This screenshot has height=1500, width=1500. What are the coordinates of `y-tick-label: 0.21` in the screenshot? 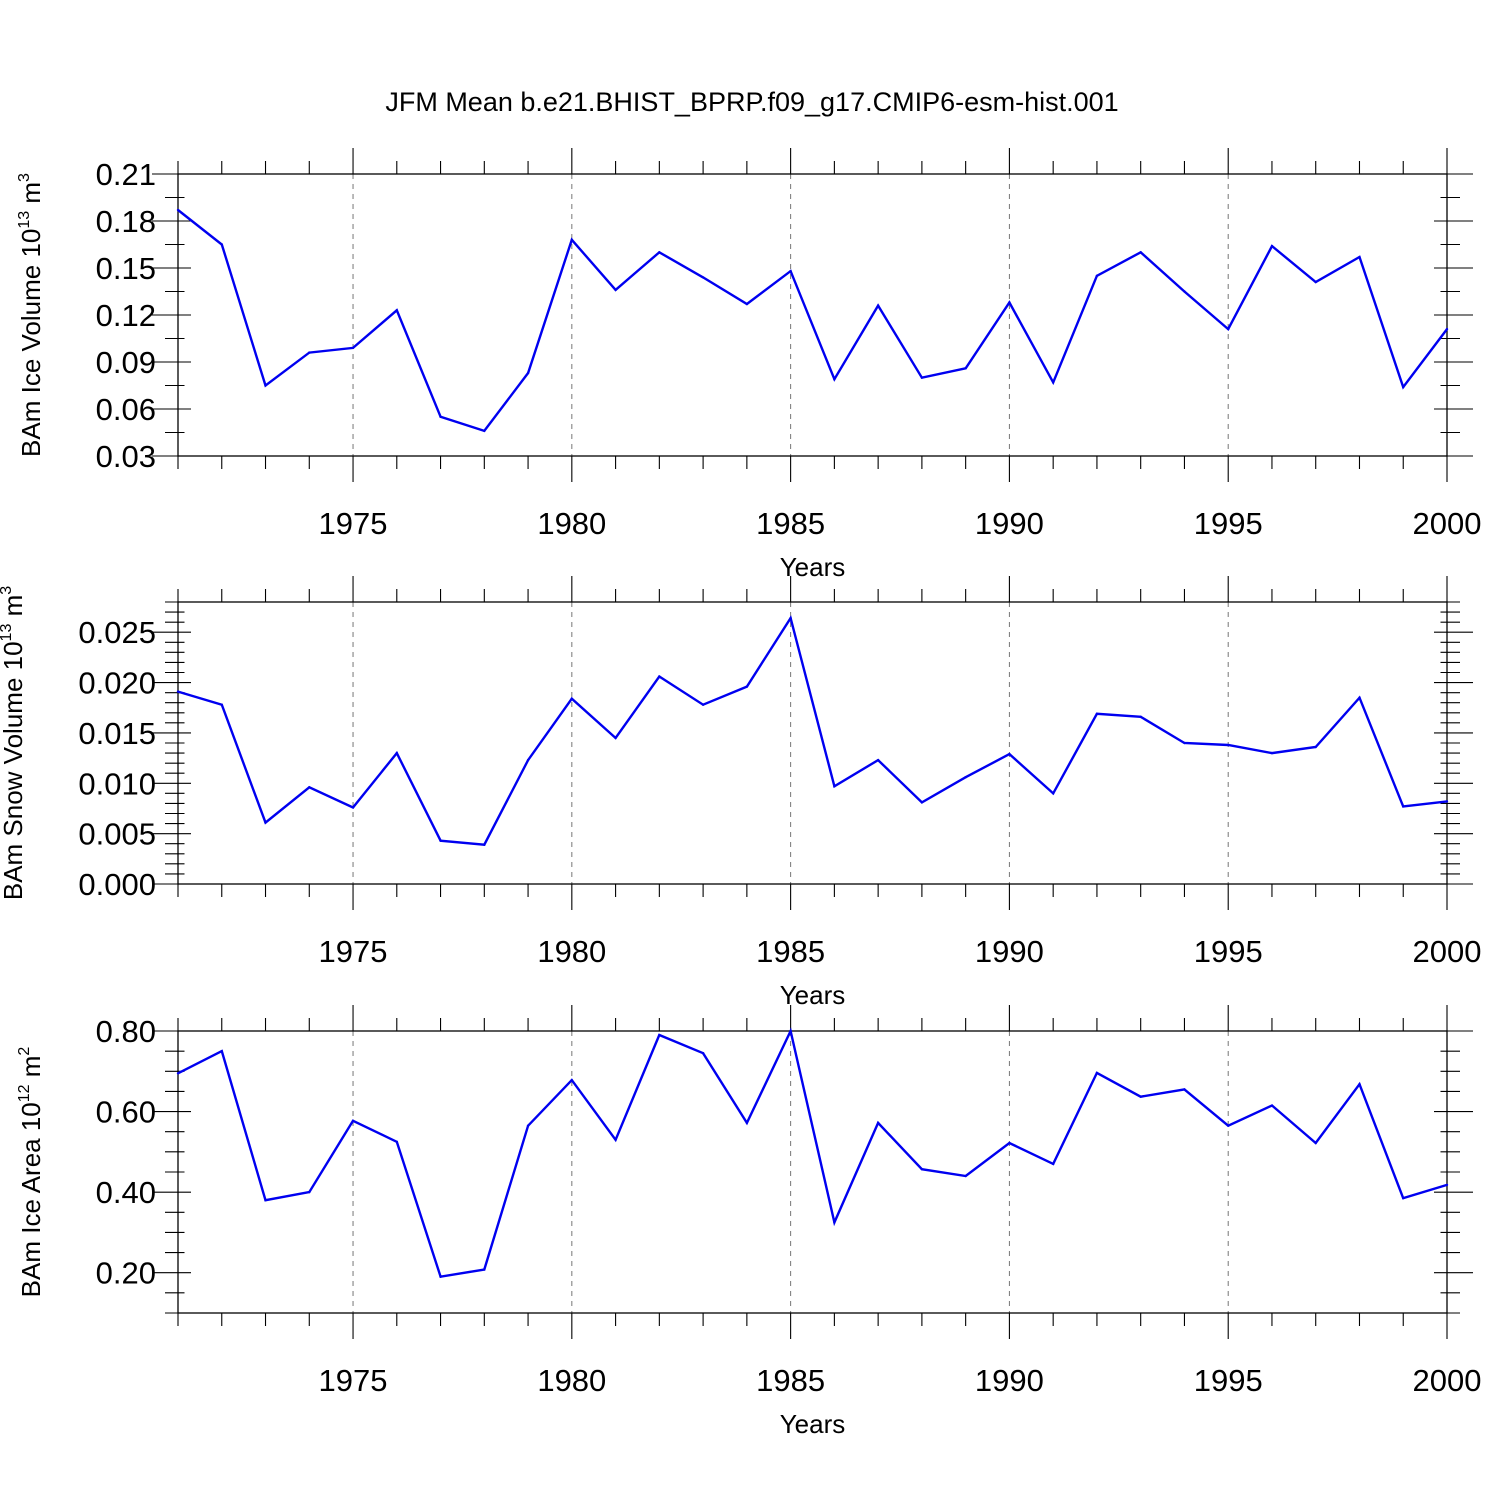 It's located at (126, 174).